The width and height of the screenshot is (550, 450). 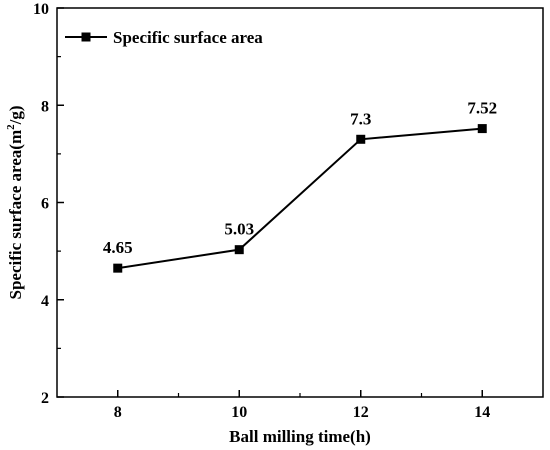 I want to click on legend-label: Specific surface area, so click(x=188, y=37).